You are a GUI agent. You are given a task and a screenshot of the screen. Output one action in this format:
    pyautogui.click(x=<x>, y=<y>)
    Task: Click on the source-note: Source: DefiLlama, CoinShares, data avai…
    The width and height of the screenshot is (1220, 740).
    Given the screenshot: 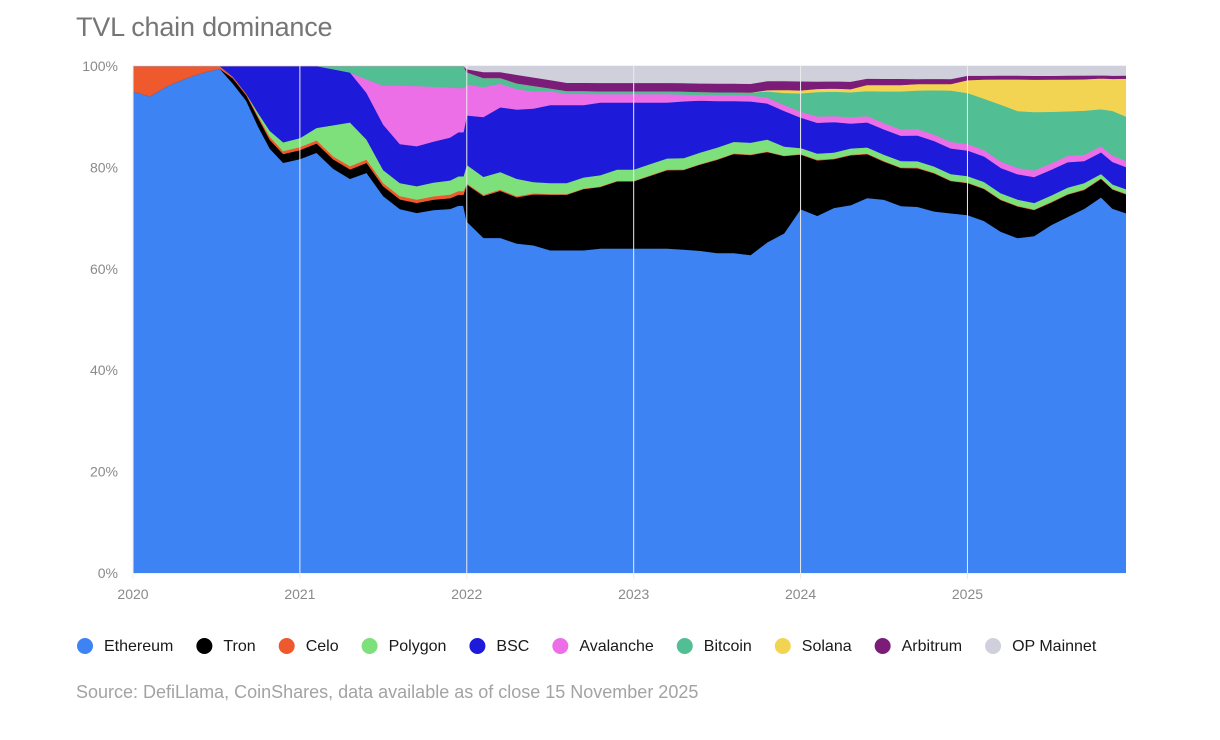 What is the action you would take?
    pyautogui.click(x=387, y=692)
    